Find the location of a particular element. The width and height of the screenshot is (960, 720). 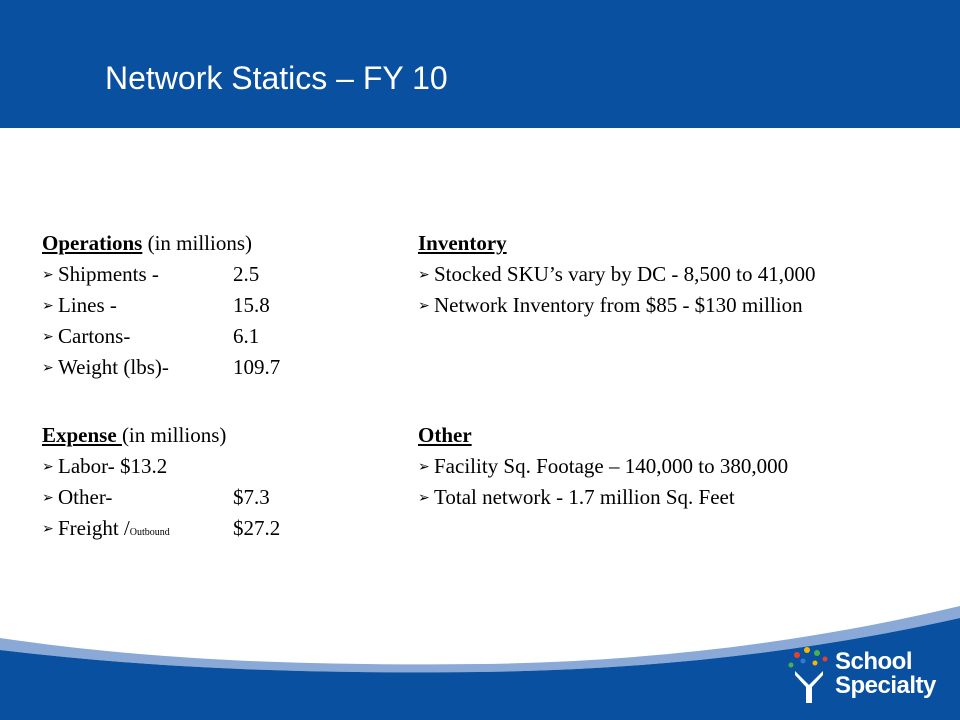

logo-wordmark: School Specialty is located at coordinates (885, 674).